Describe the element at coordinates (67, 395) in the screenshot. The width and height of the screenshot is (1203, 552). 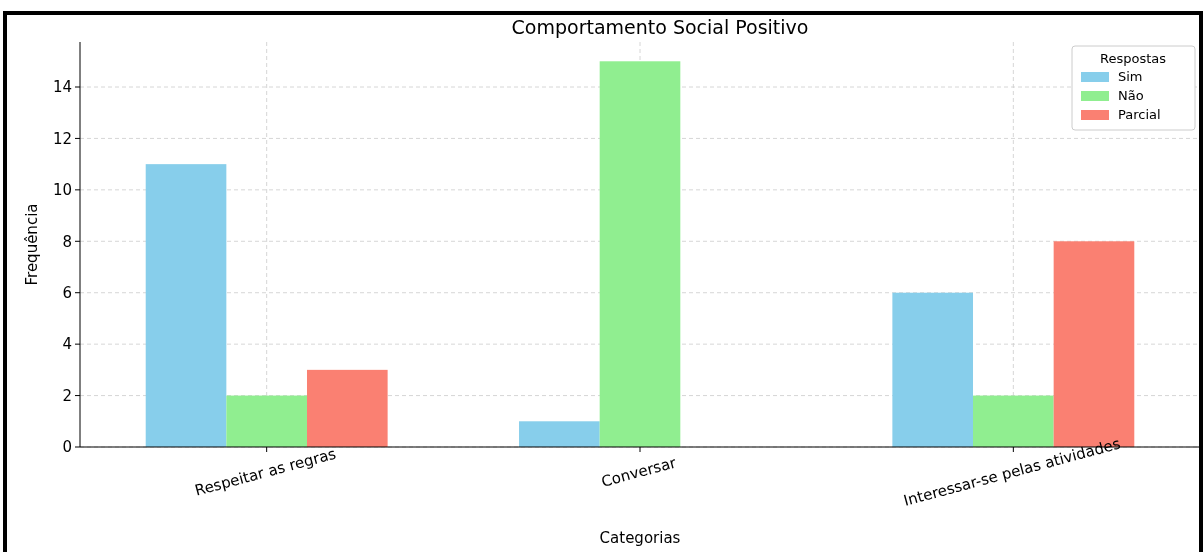
I see `y-tick-label: 2` at that location.